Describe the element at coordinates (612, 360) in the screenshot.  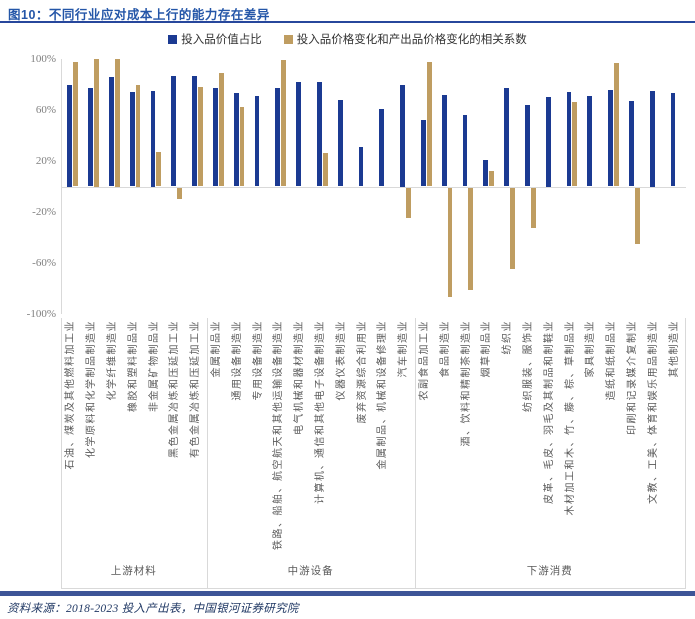
I see `x-axis-label: 造纸和纸制品业` at that location.